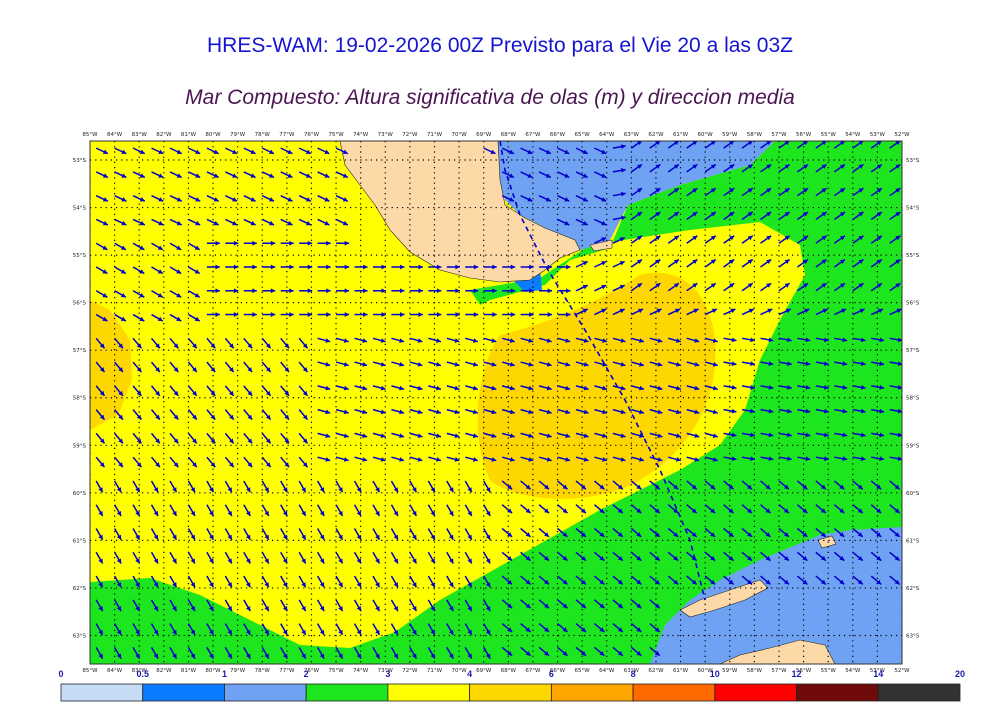  I want to click on latitude-label: 53°S, so click(913, 161).